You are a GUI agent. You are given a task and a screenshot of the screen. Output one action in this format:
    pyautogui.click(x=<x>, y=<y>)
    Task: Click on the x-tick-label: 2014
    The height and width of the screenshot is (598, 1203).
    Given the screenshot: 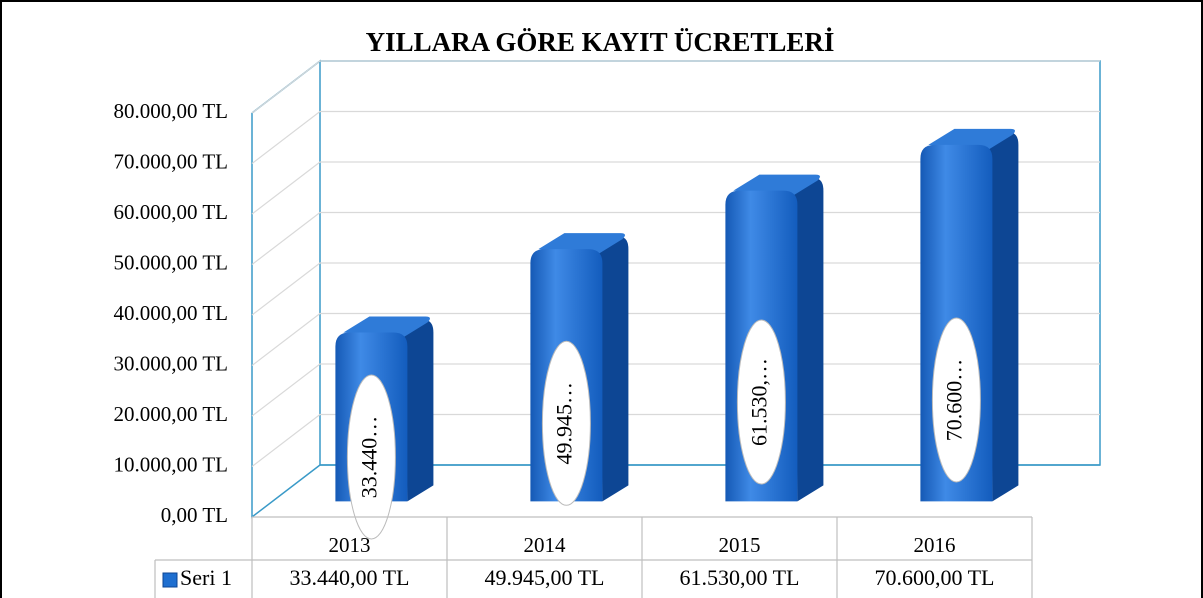 What is the action you would take?
    pyautogui.click(x=545, y=545)
    